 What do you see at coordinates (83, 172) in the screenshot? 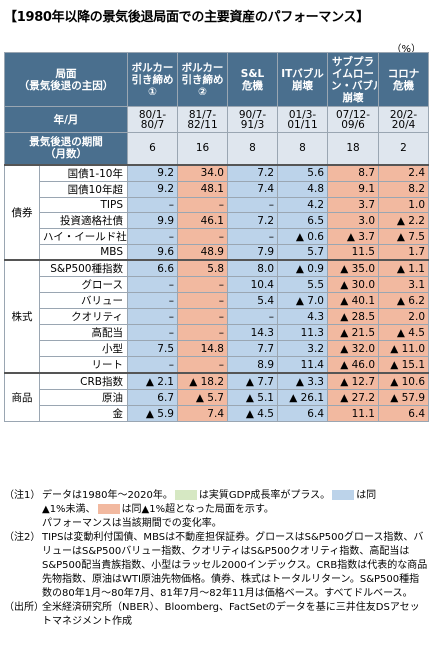
I see `row-label: 国債1-10年` at bounding box center [83, 172].